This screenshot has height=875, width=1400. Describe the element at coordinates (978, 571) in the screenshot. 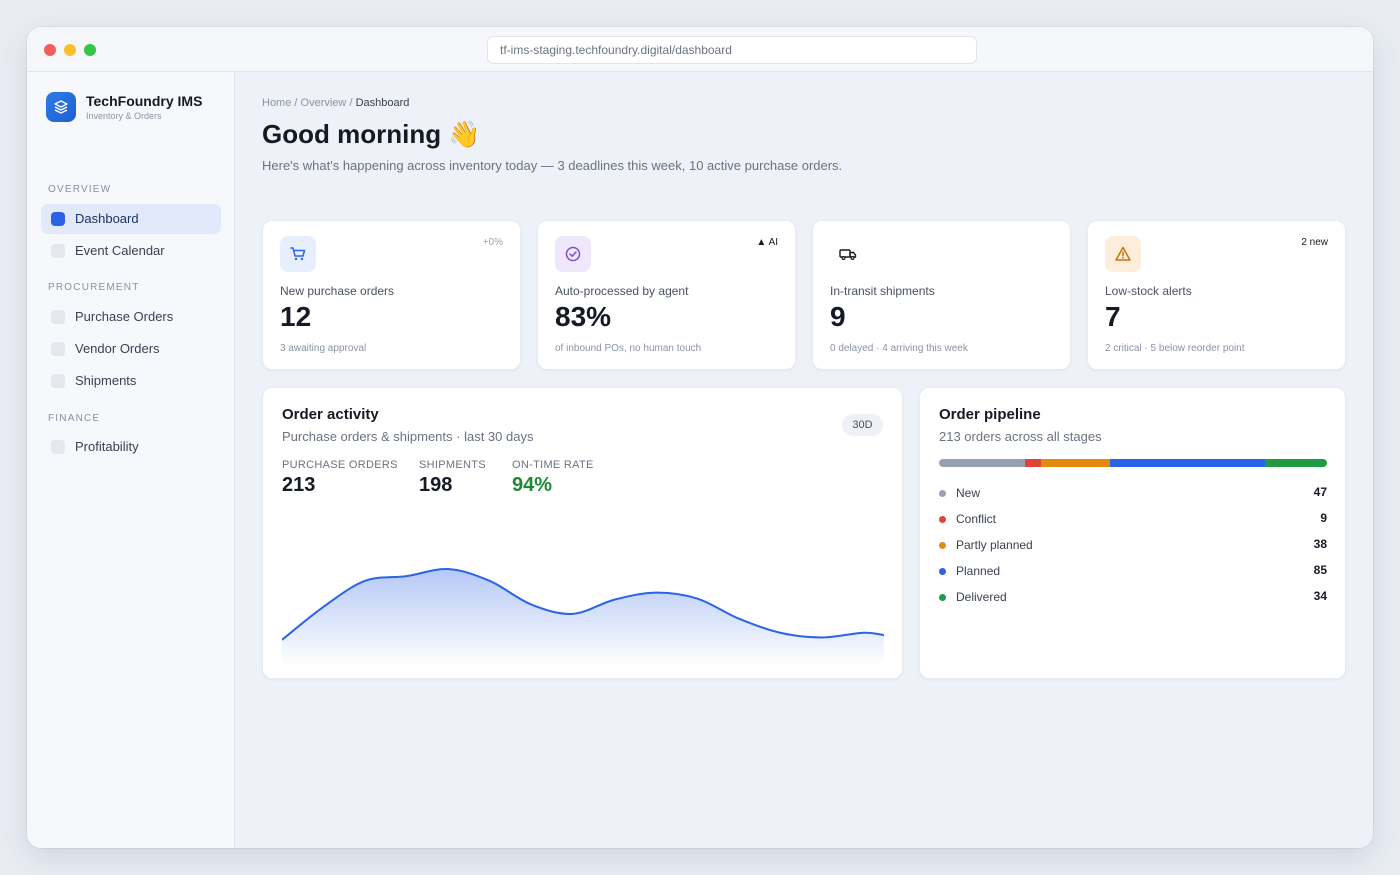

I see `stage-name: Planned` at that location.